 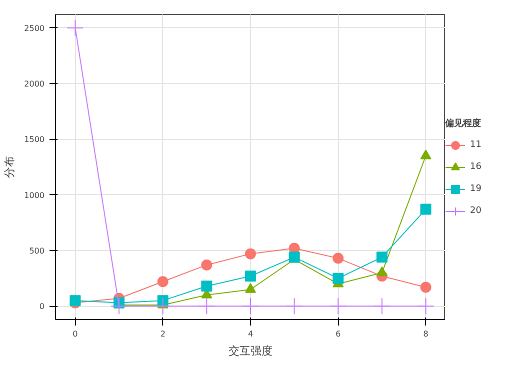 I want to click on y-tick-label: 1000, so click(x=34, y=195).